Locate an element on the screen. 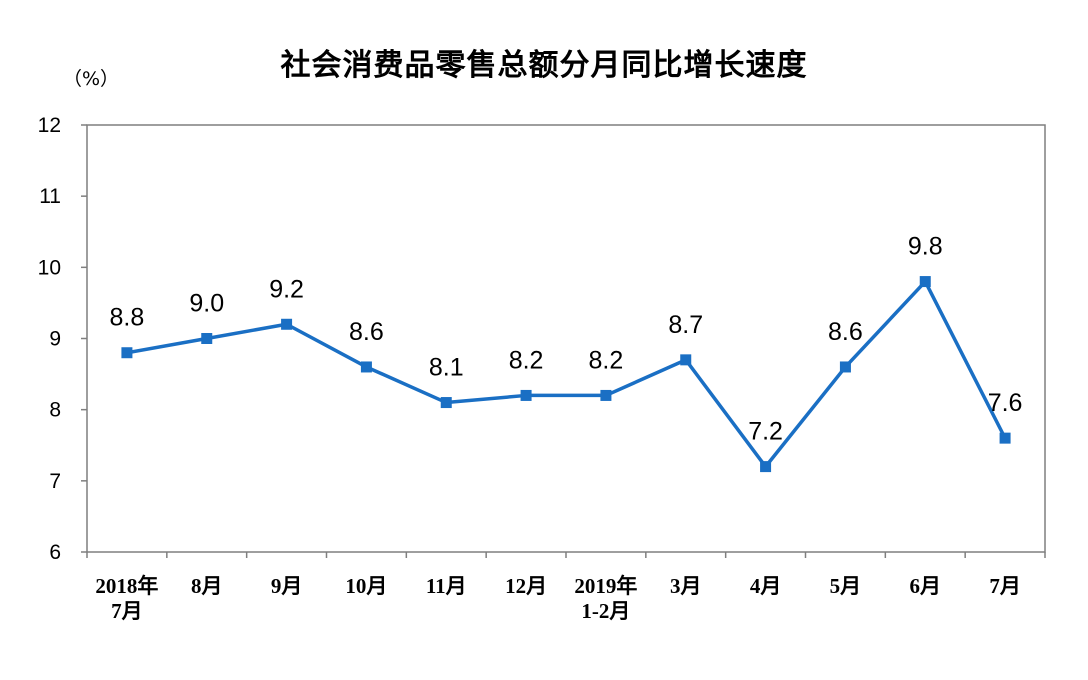  x-tick-label: 10月 is located at coordinates (366, 586).